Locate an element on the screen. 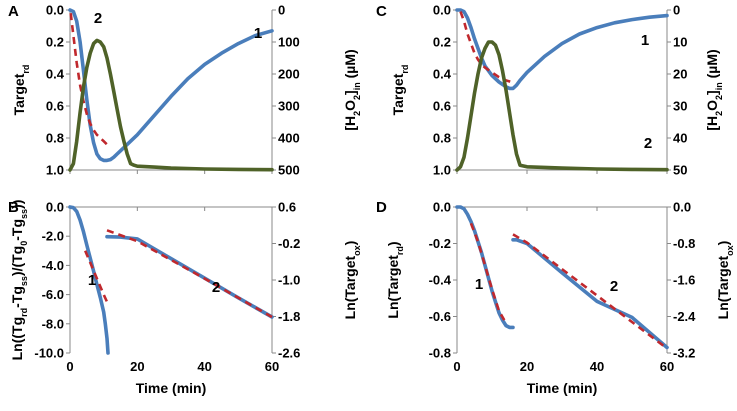 The width and height of the screenshot is (737, 411). right-tick-label: -1.6 is located at coordinates (684, 280).